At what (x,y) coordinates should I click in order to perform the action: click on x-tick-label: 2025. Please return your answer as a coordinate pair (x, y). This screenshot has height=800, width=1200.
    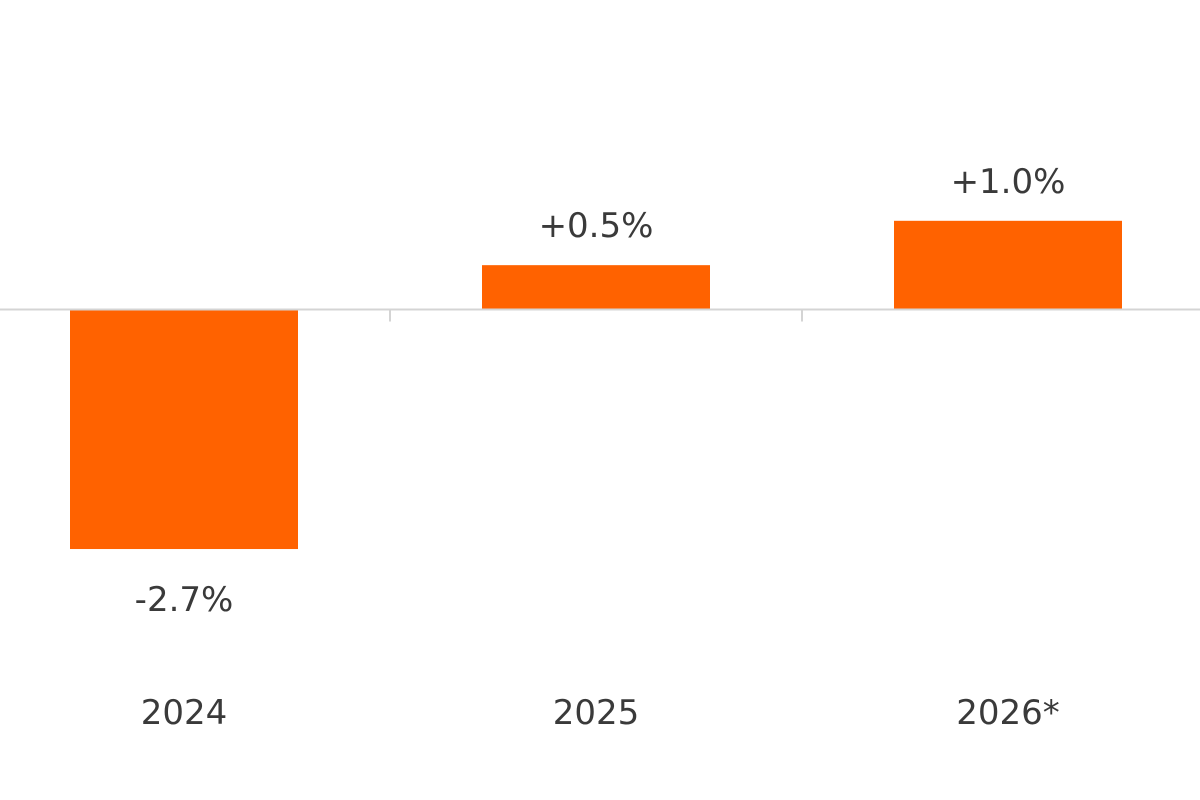
    Looking at the image, I should click on (596, 713).